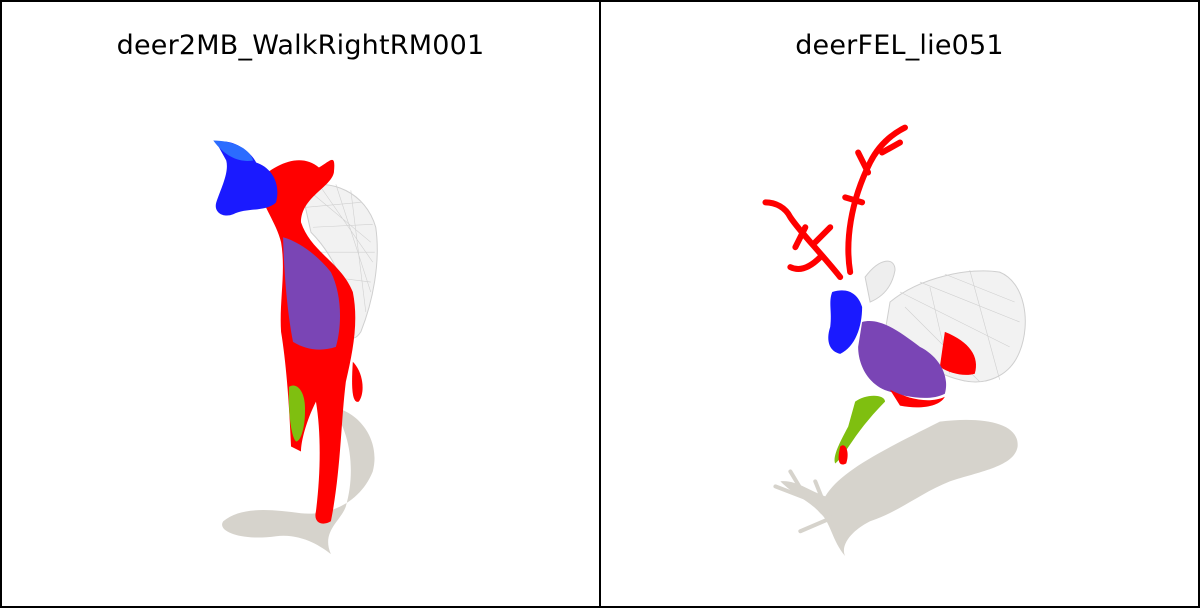 Image resolution: width=1200 pixels, height=608 pixels. What do you see at coordinates (246, 178) in the screenshot?
I see `deer-walk-blue-head` at bounding box center [246, 178].